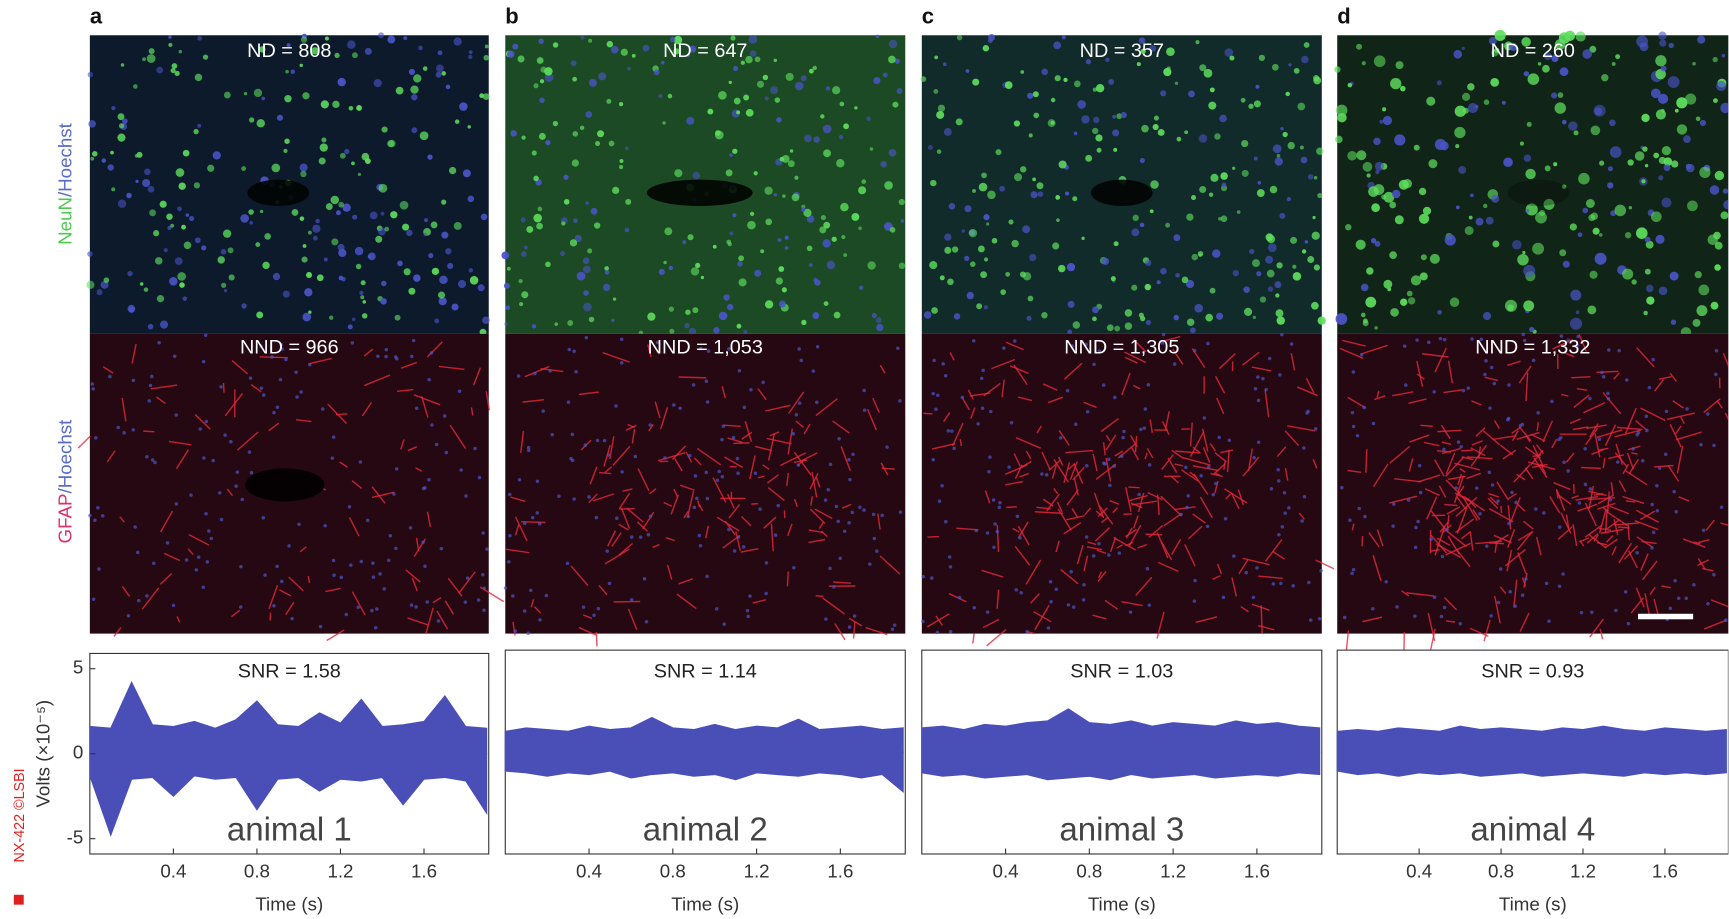 Image resolution: width=1729 pixels, height=919 pixels. What do you see at coordinates (705, 830) in the screenshot?
I see `animal-label: animal 2` at bounding box center [705, 830].